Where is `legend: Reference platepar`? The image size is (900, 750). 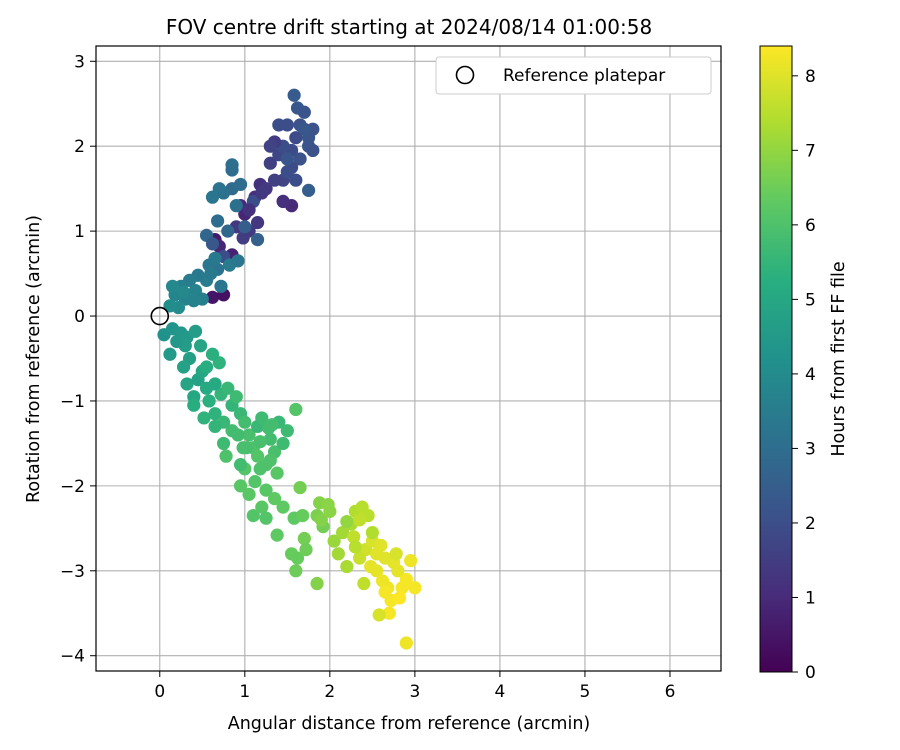
legend: Reference platepar is located at coordinates (573, 75).